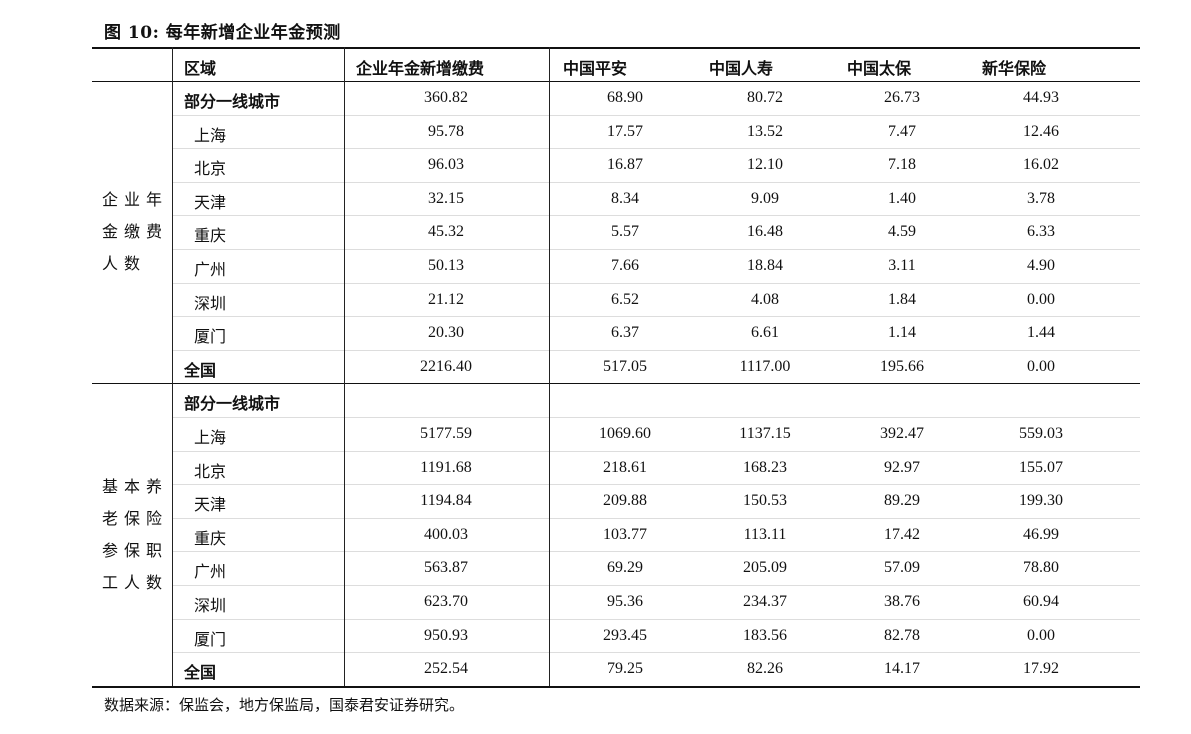 Image resolution: width=1191 pixels, height=734 pixels. What do you see at coordinates (765, 501) in the screenshot?
I see `table-cell: 150.53` at bounding box center [765, 501].